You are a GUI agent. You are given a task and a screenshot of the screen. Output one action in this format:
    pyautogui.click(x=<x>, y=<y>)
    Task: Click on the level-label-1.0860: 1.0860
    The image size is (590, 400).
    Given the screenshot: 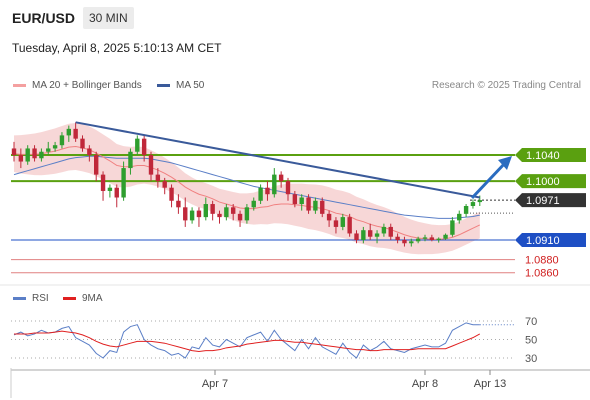 What is the action you would take?
    pyautogui.click(x=542, y=274)
    